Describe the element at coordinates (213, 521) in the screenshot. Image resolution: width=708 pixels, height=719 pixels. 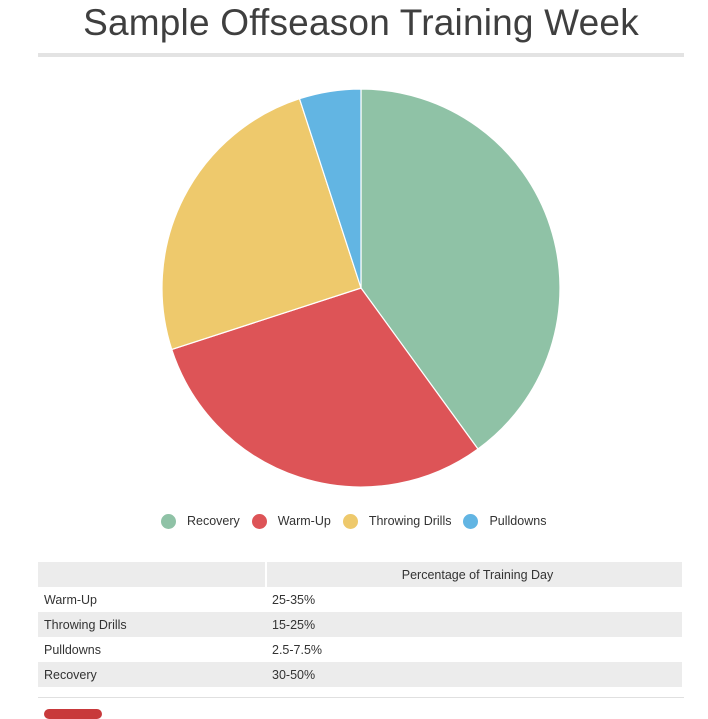
I see `legend-label-recovery: Recovery` at that location.